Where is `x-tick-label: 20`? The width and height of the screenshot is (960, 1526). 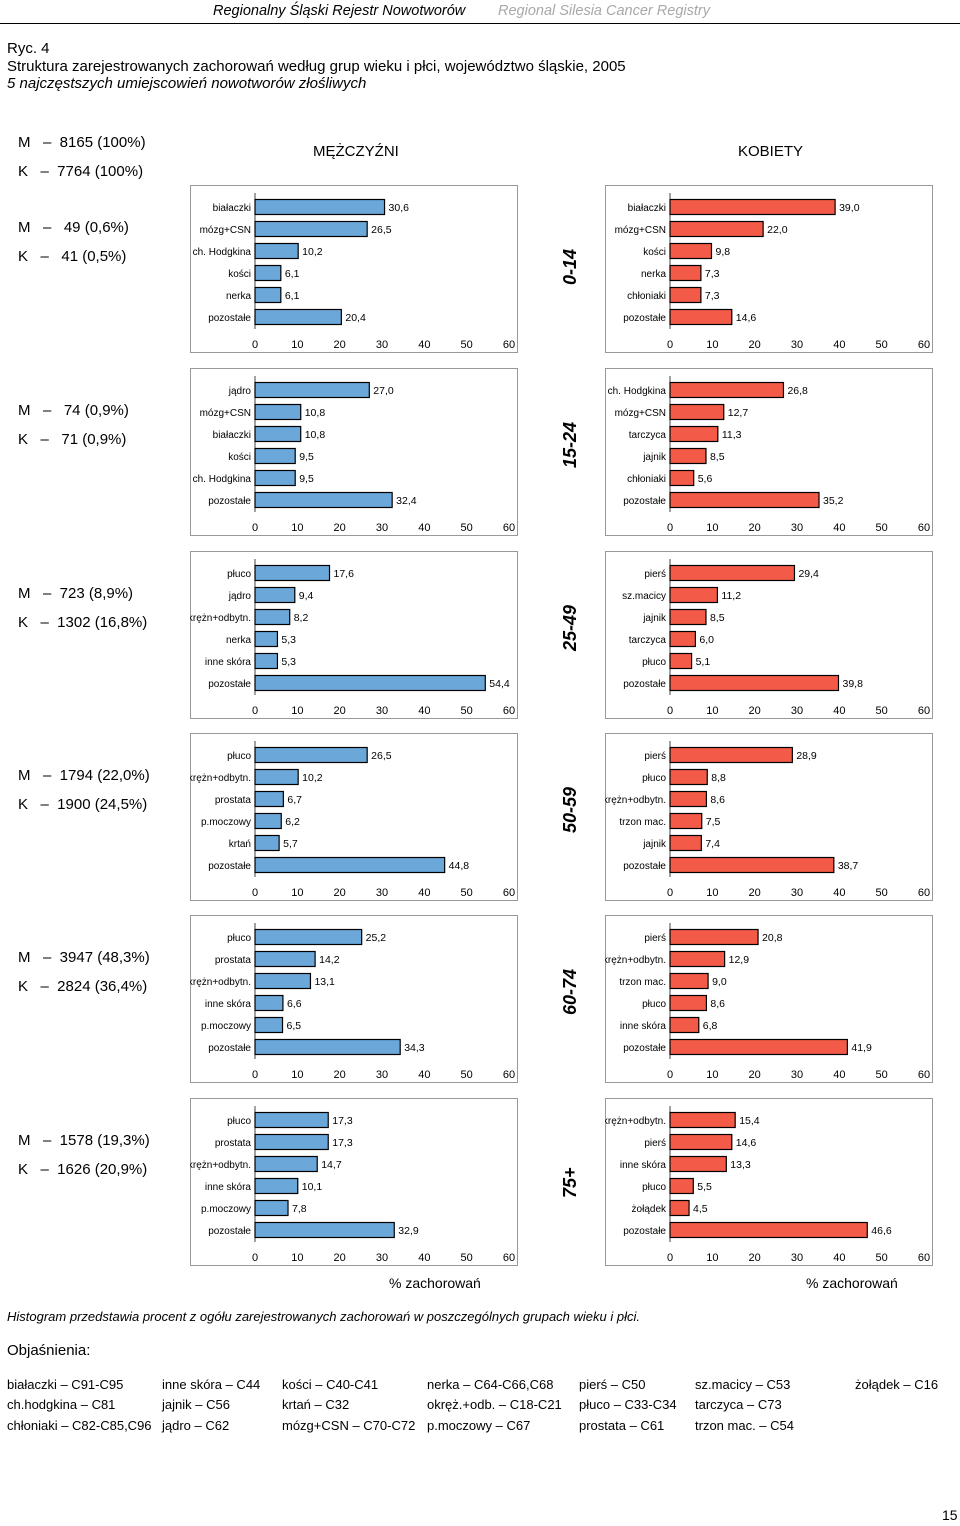
x-tick-label: 20 is located at coordinates (340, 1258).